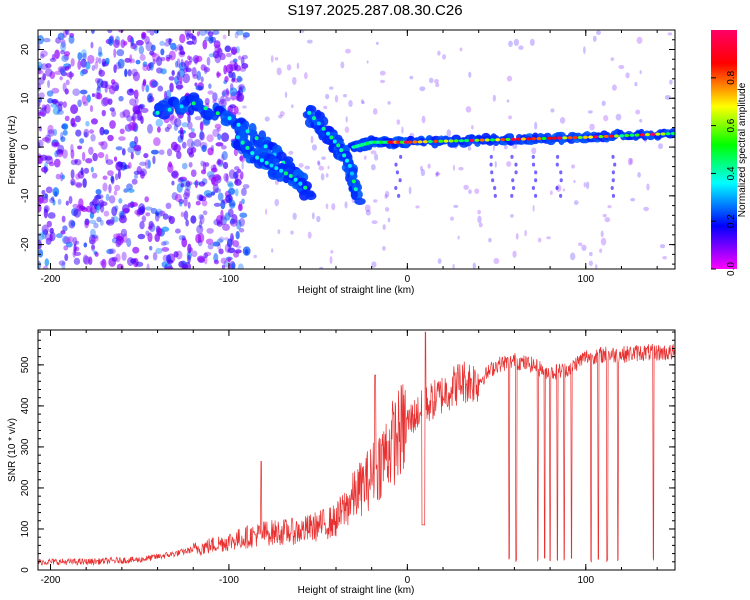 The width and height of the screenshot is (750, 600). I want to click on y-tick-label: 200, so click(25, 487).